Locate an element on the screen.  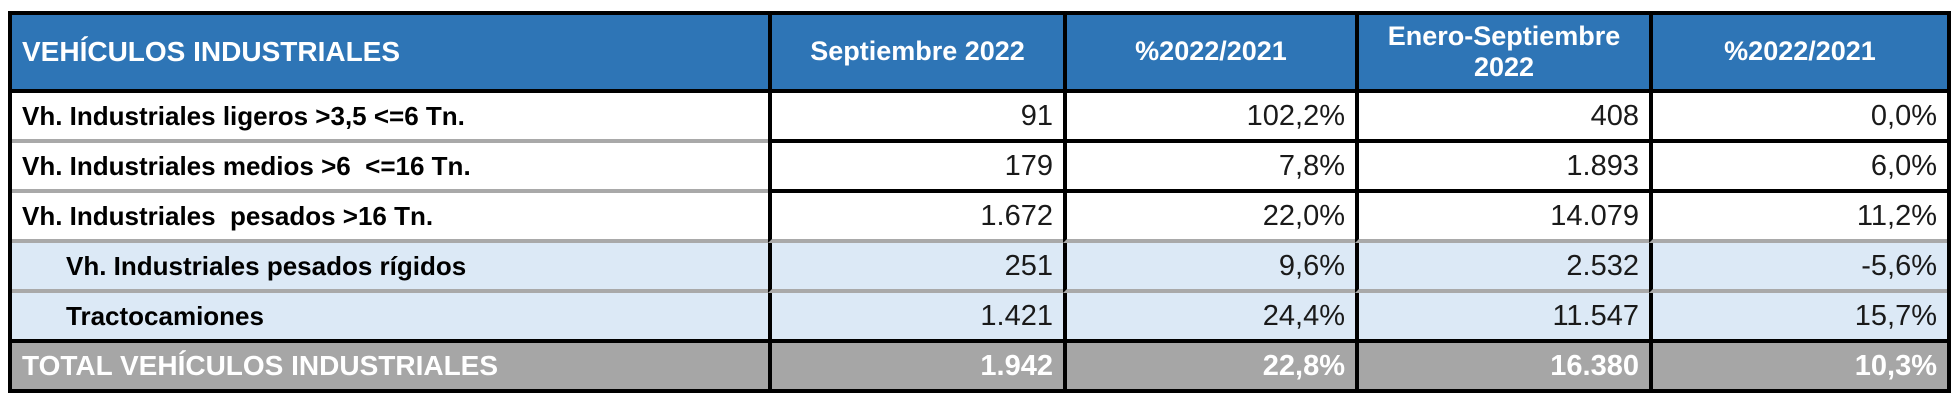
row-label: Vh. Industriales ligeros >3,5 <=6 Tn. is located at coordinates (390, 118).